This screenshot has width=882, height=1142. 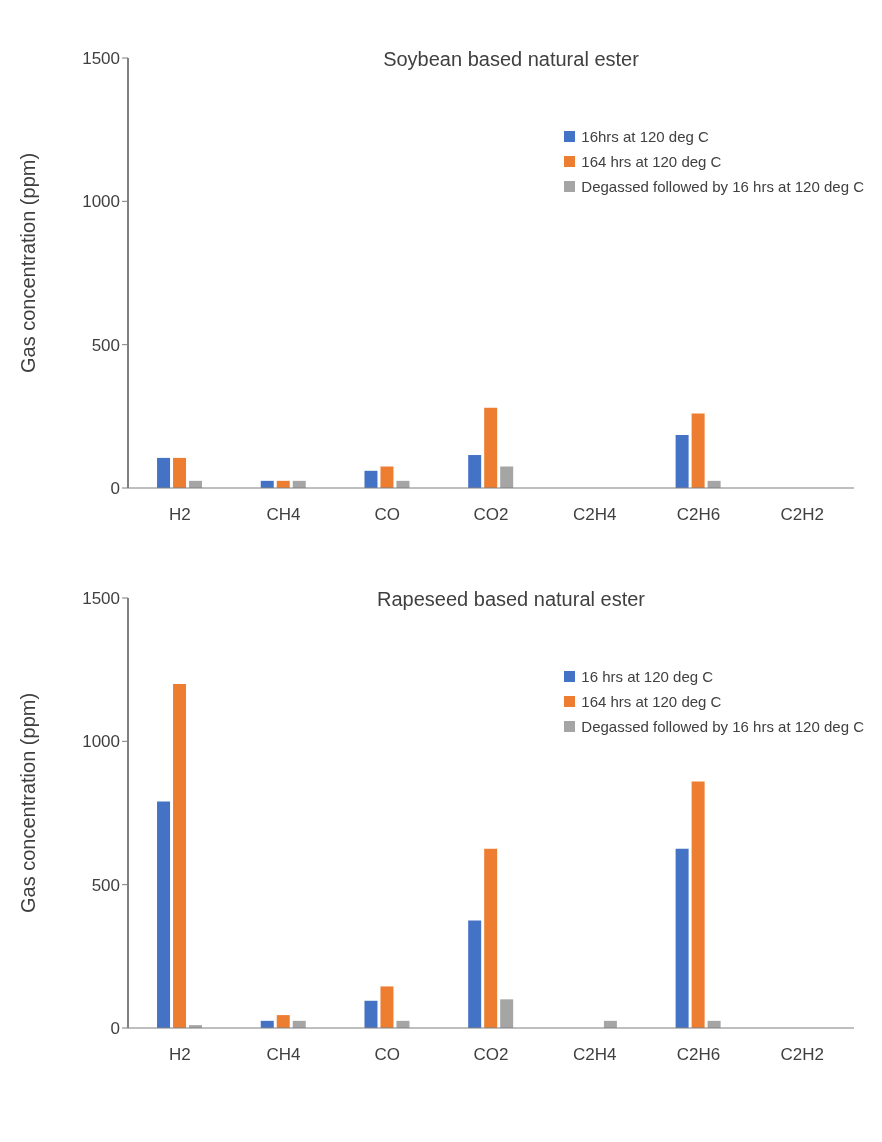 I want to click on chart-title: Rapeseed based natural ester, so click(x=511, y=599).